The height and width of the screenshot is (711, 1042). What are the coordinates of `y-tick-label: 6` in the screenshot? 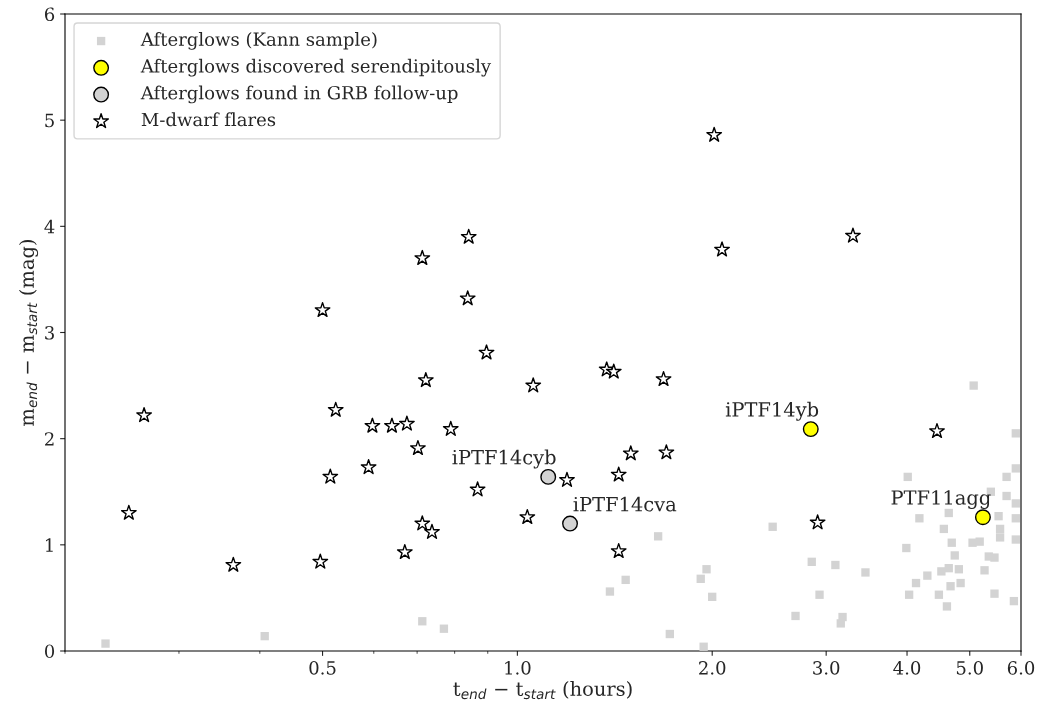 It's located at (50, 14).